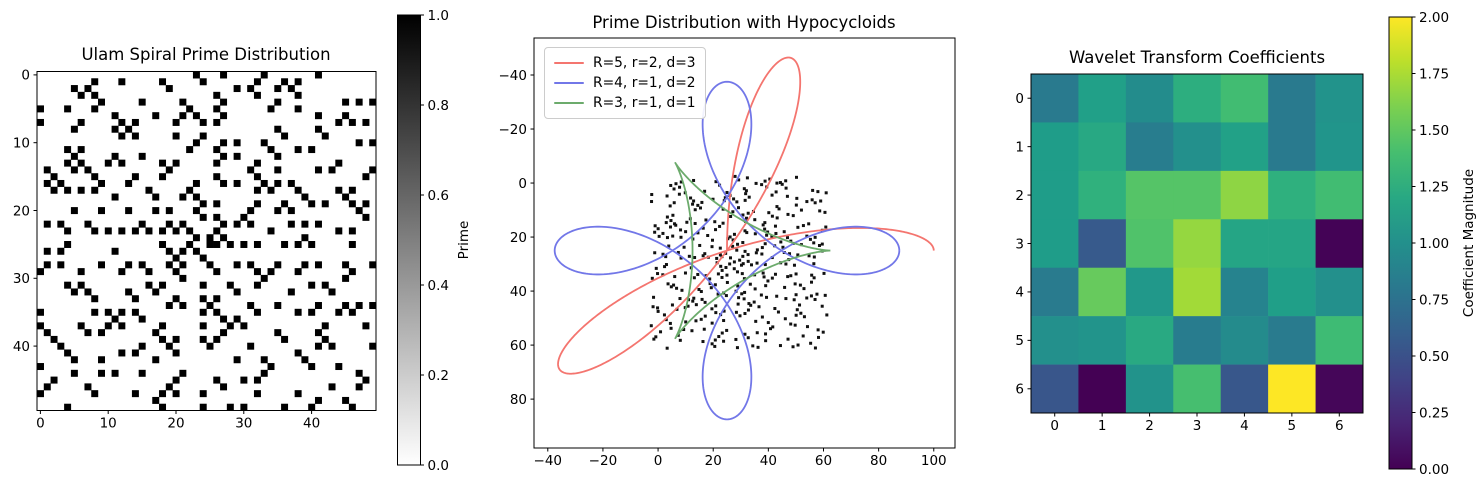 This screenshot has height=490, width=1481. Describe the element at coordinates (823, 461) in the screenshot. I see `tick-label: 60` at that location.